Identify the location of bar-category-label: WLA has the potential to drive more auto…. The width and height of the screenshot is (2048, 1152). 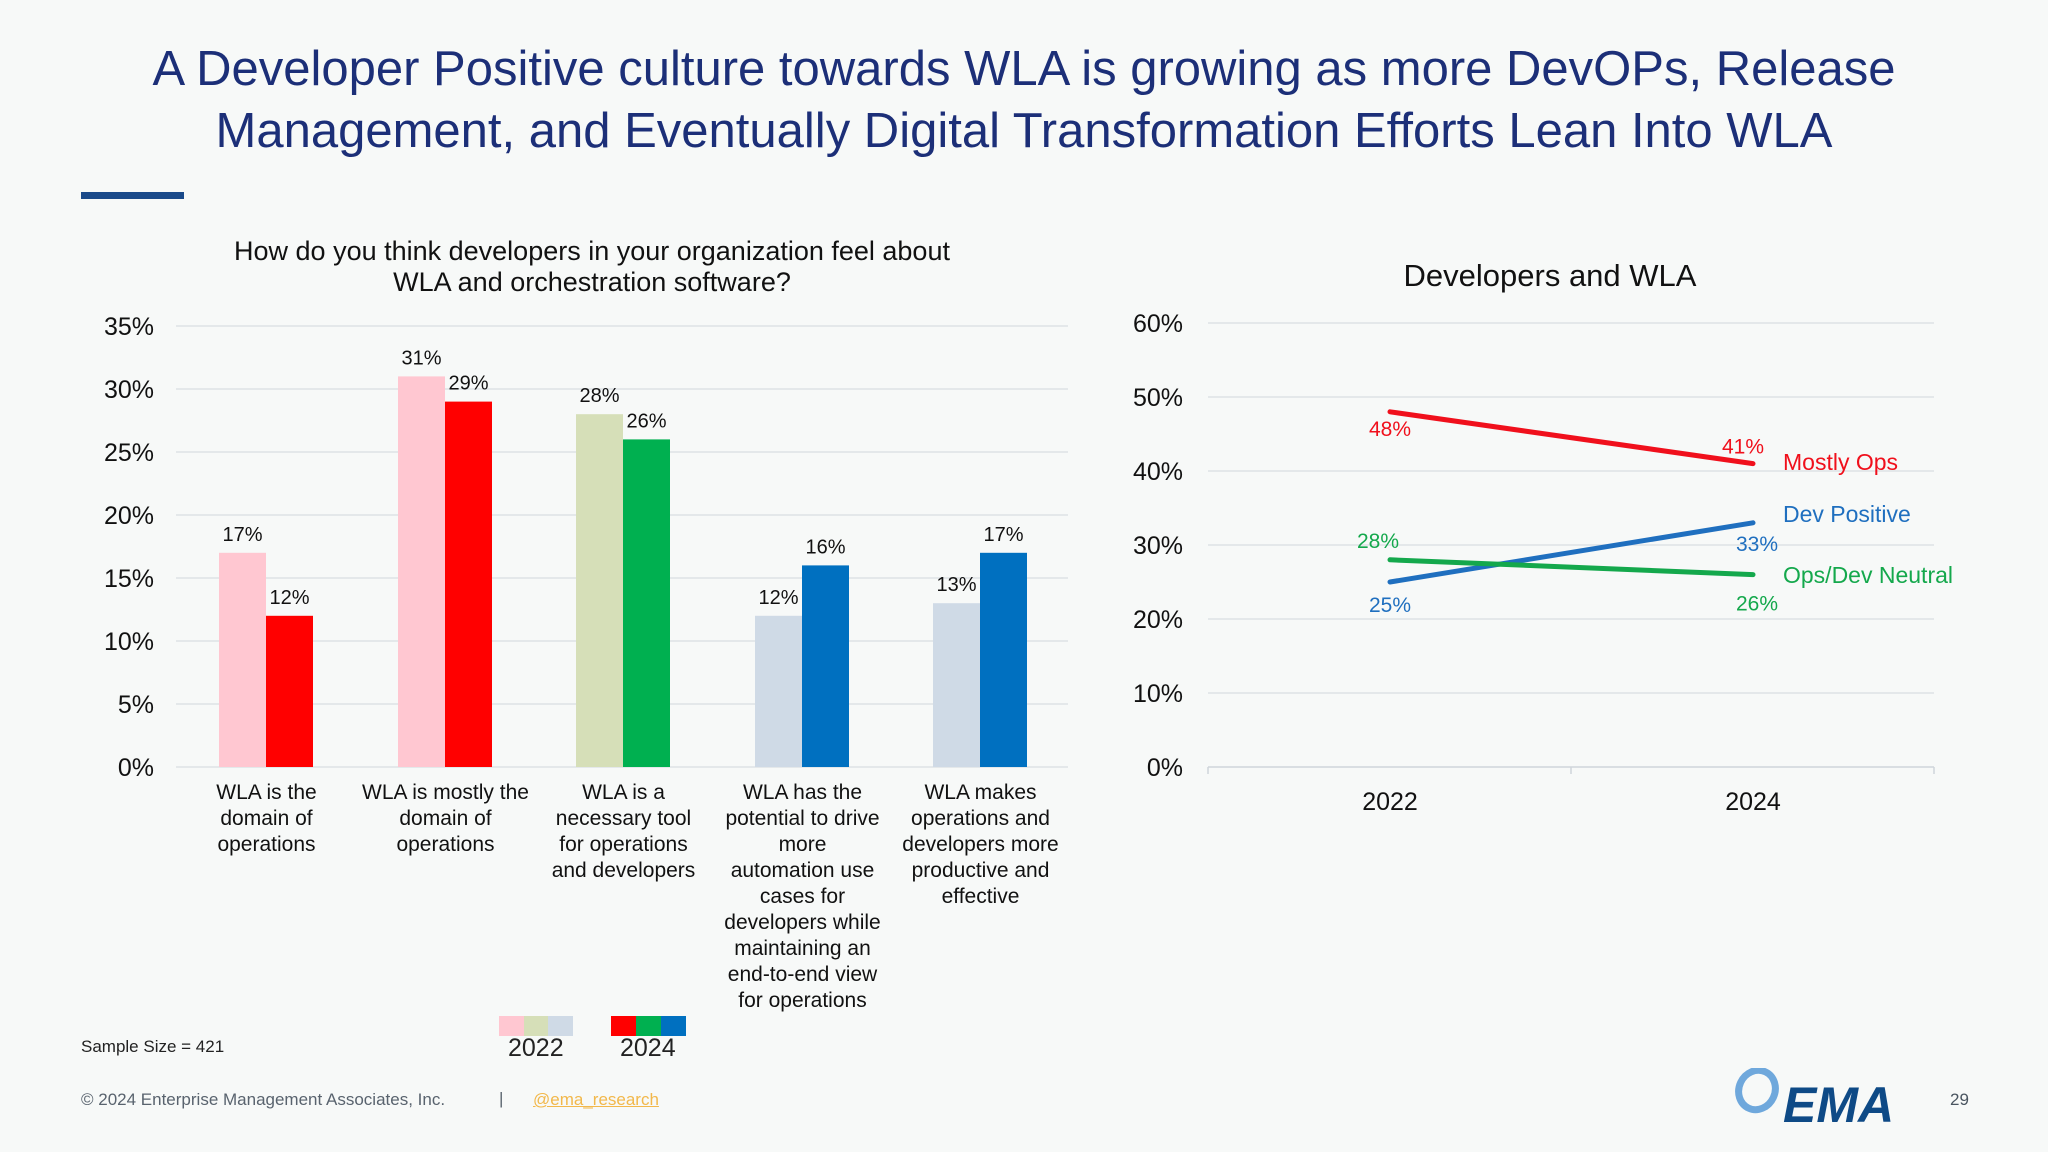
(802, 896).